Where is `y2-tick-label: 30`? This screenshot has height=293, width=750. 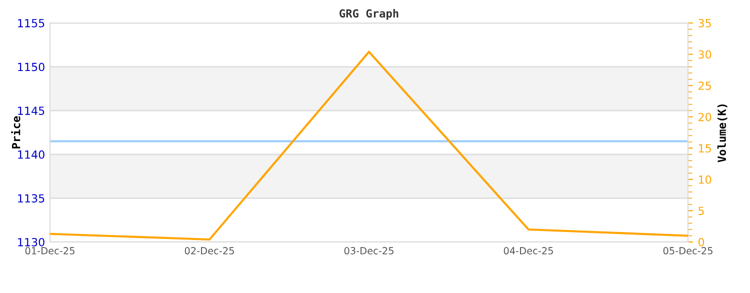
y2-tick-label: 30 is located at coordinates (705, 54).